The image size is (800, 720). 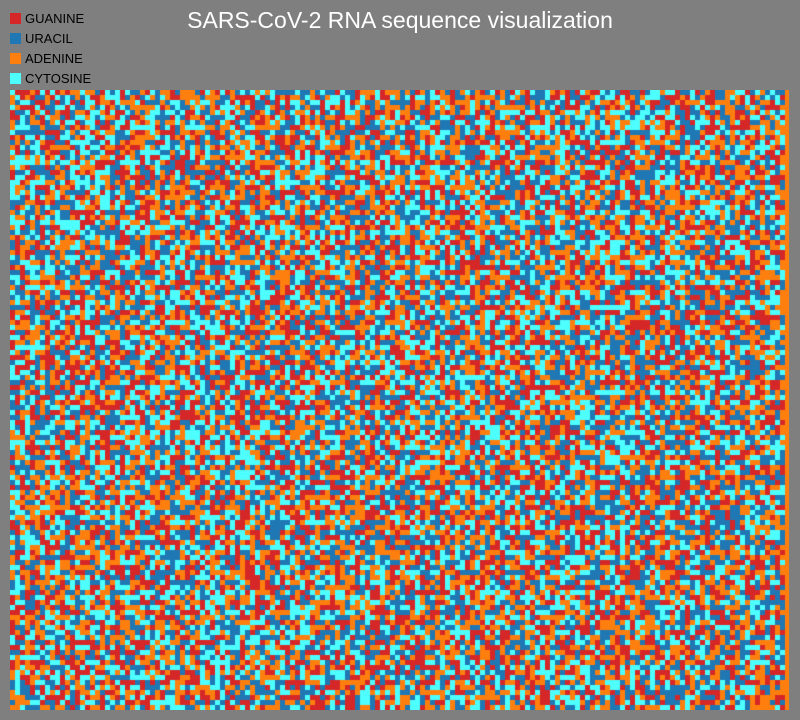 I want to click on legend-item-cytosine: CYTOSINE, so click(x=50, y=78).